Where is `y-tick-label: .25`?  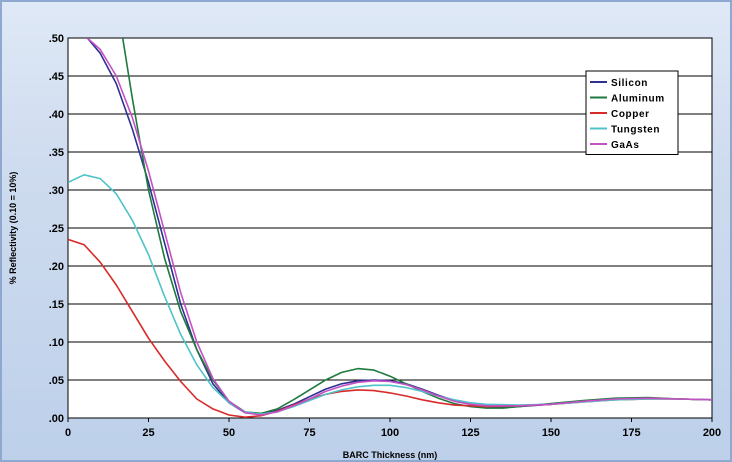 y-tick-label: .25 is located at coordinates (56, 229).